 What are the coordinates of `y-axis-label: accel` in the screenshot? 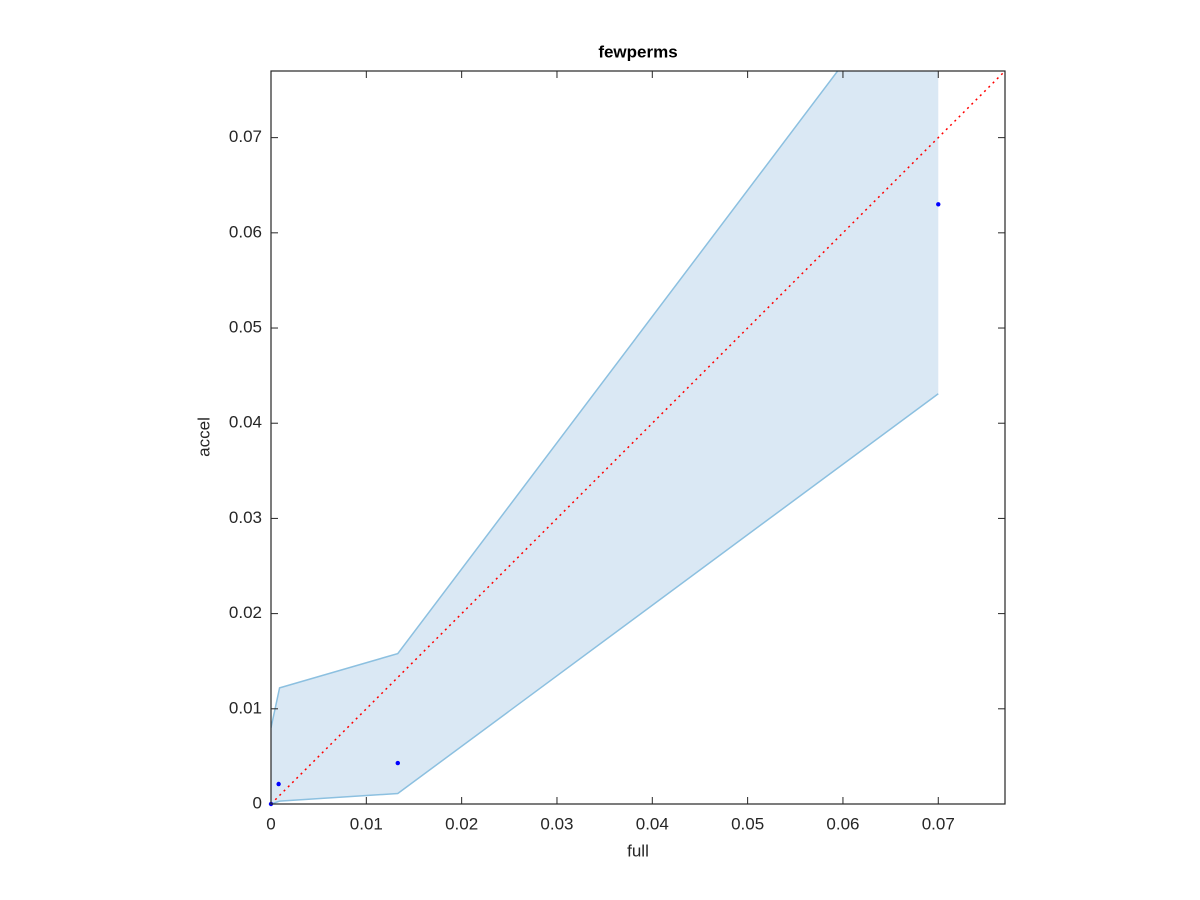 It's located at (203, 437).